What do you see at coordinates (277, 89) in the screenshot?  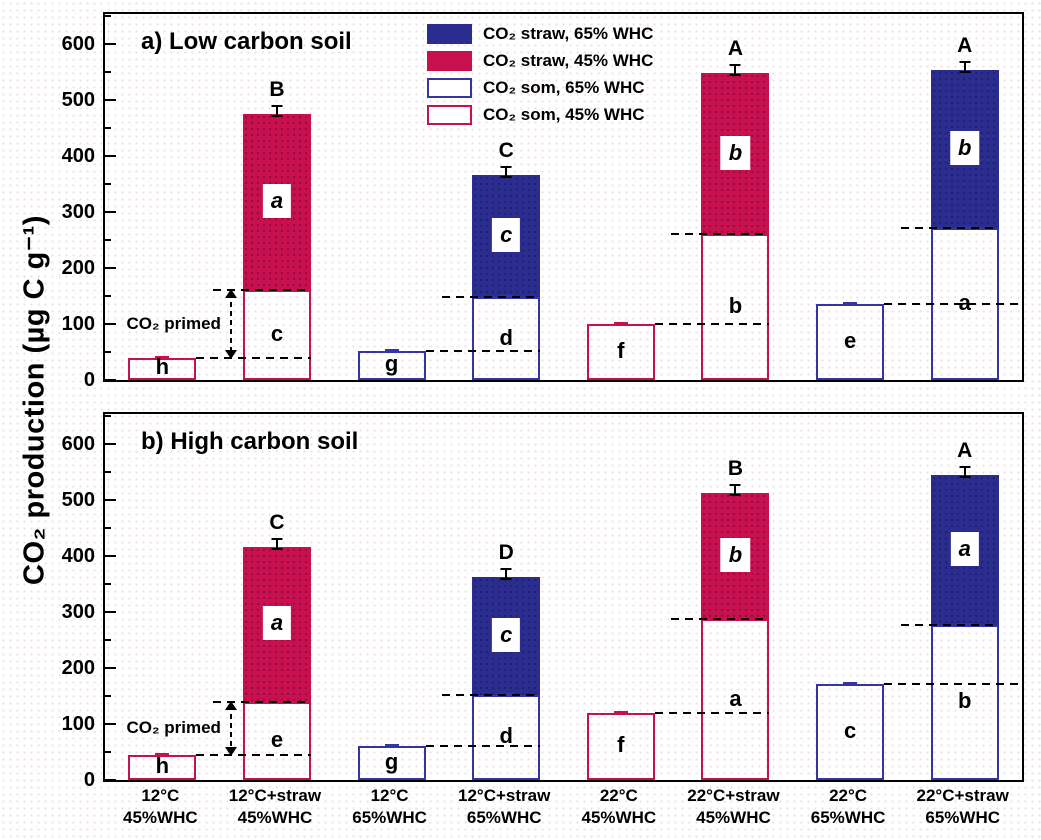 I see `significance-letter: B` at bounding box center [277, 89].